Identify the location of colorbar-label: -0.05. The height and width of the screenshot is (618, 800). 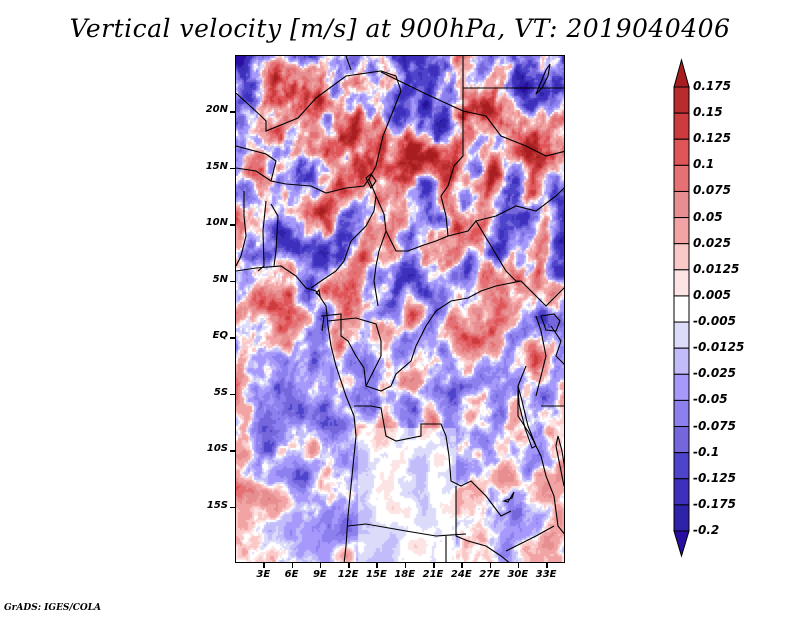
(710, 399).